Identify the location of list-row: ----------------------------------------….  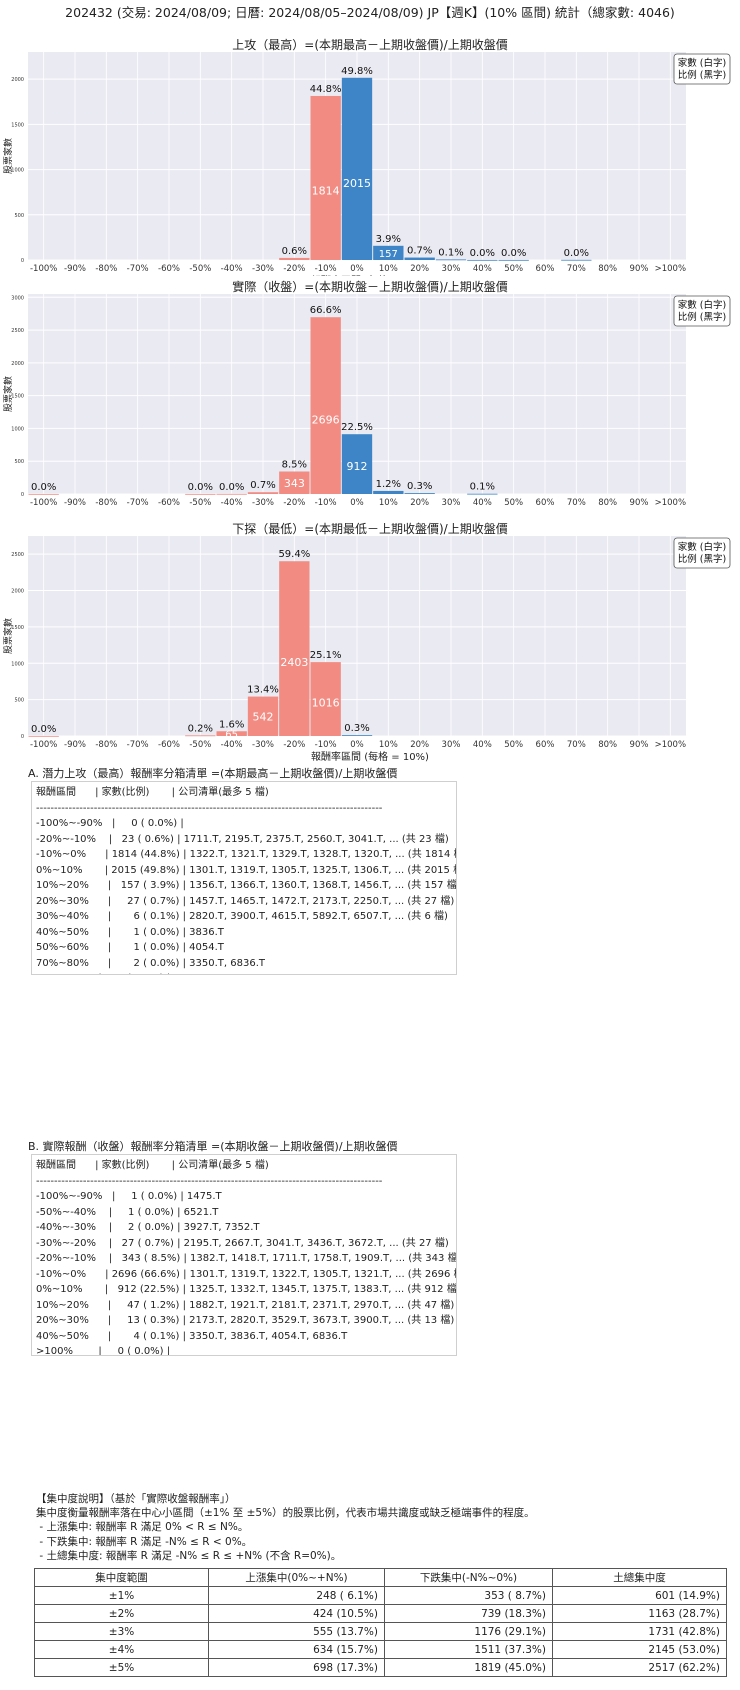
(209, 1181).